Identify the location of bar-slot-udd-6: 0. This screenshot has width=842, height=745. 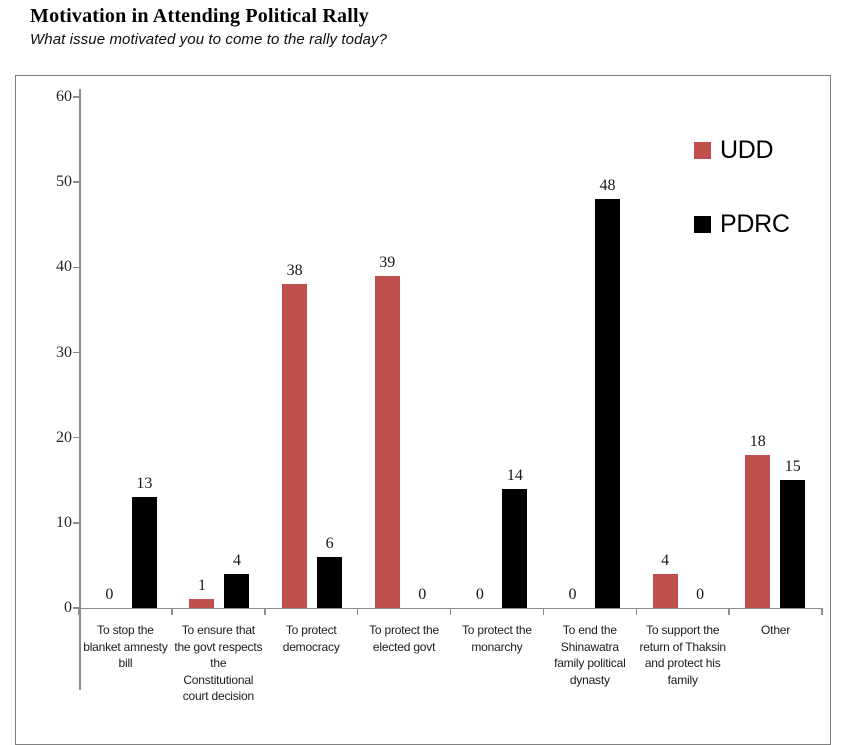
(572, 597).